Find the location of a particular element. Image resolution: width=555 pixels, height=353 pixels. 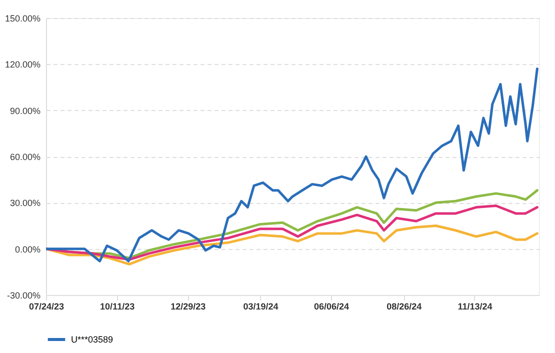

x-tick-label: 07/24/23 is located at coordinates (46, 307).